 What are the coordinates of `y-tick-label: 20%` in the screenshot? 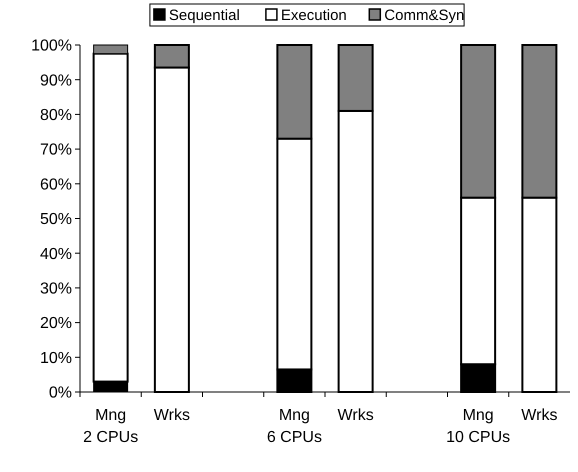 It's located at (56, 323).